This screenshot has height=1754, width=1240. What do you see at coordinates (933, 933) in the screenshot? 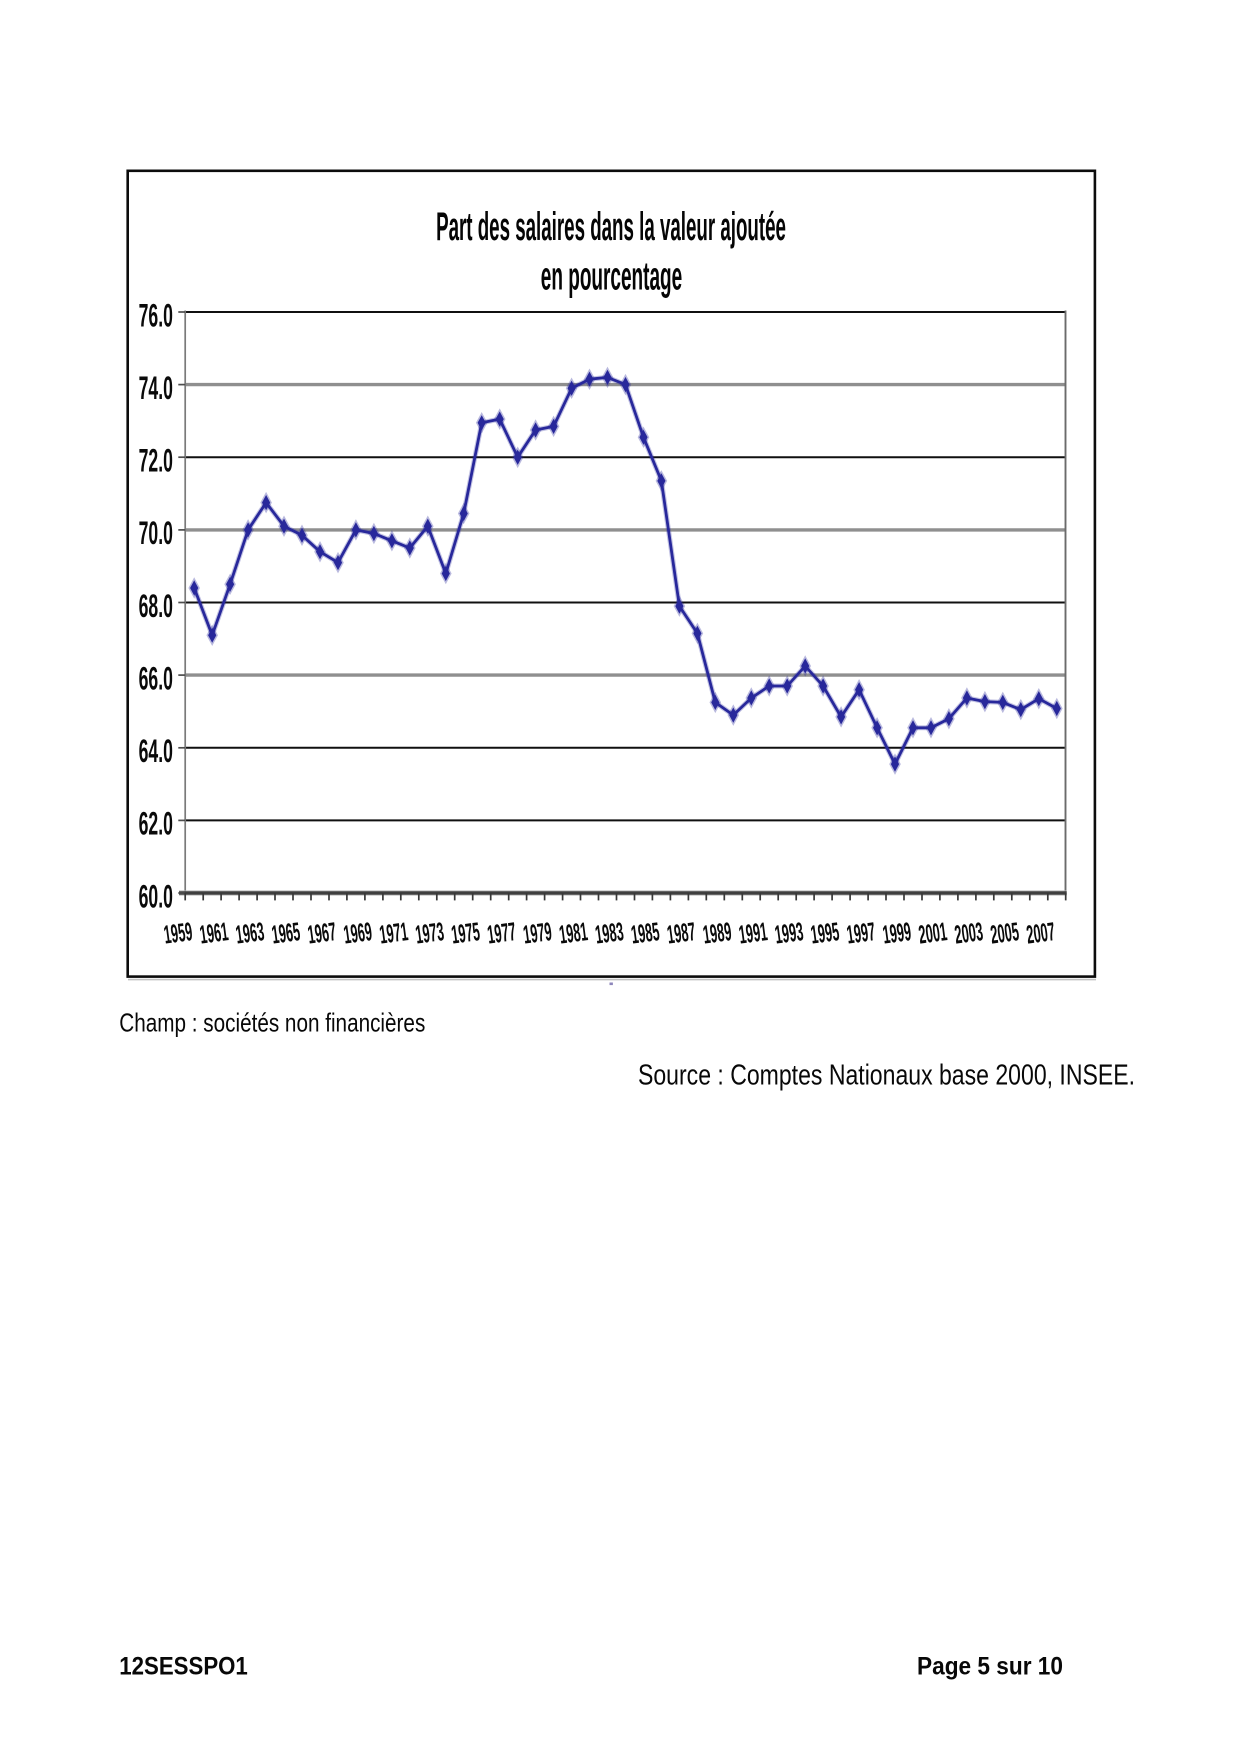
I see `svg-text: 2001` at bounding box center [933, 933].